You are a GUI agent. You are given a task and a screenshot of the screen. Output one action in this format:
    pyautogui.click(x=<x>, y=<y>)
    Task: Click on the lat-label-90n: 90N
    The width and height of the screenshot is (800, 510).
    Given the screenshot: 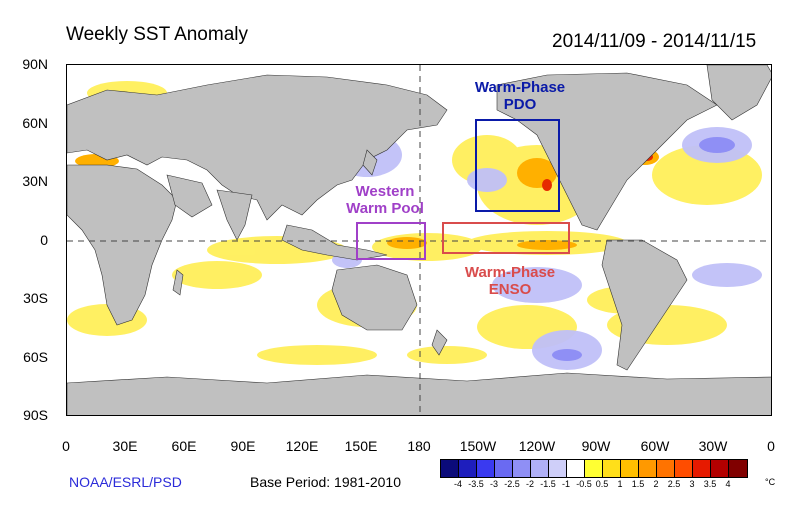 What is the action you would take?
    pyautogui.click(x=35, y=64)
    